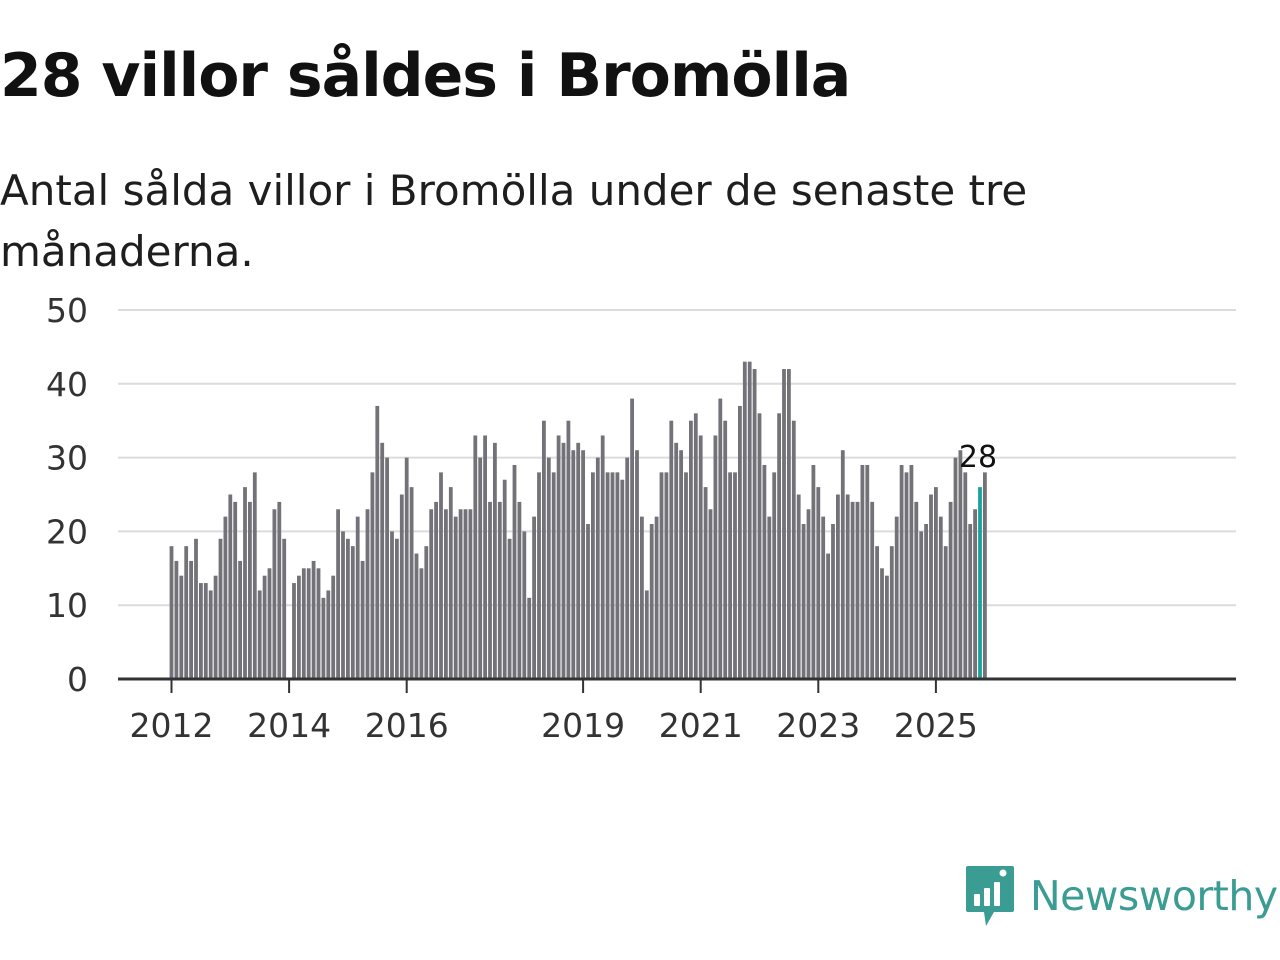 The image size is (1280, 960). Describe the element at coordinates (1154, 896) in the screenshot. I see `brand-name: Newsworthy` at that location.